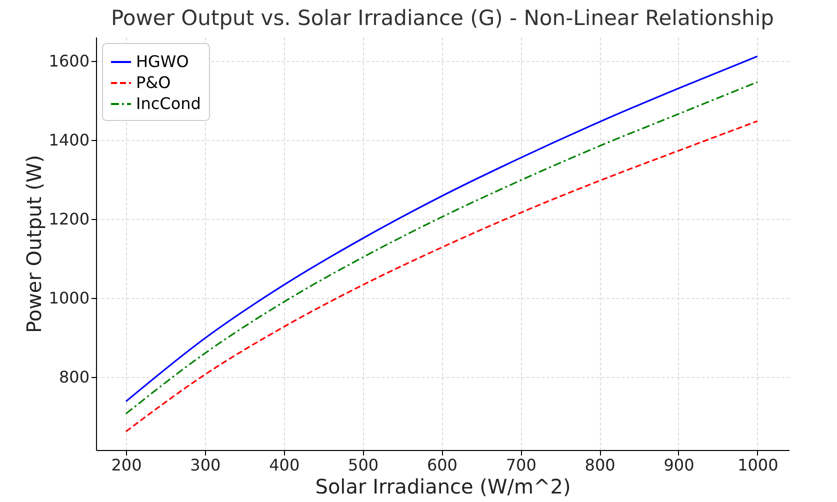  Describe the element at coordinates (205, 465) in the screenshot. I see `x-tick-label: 300` at that location.